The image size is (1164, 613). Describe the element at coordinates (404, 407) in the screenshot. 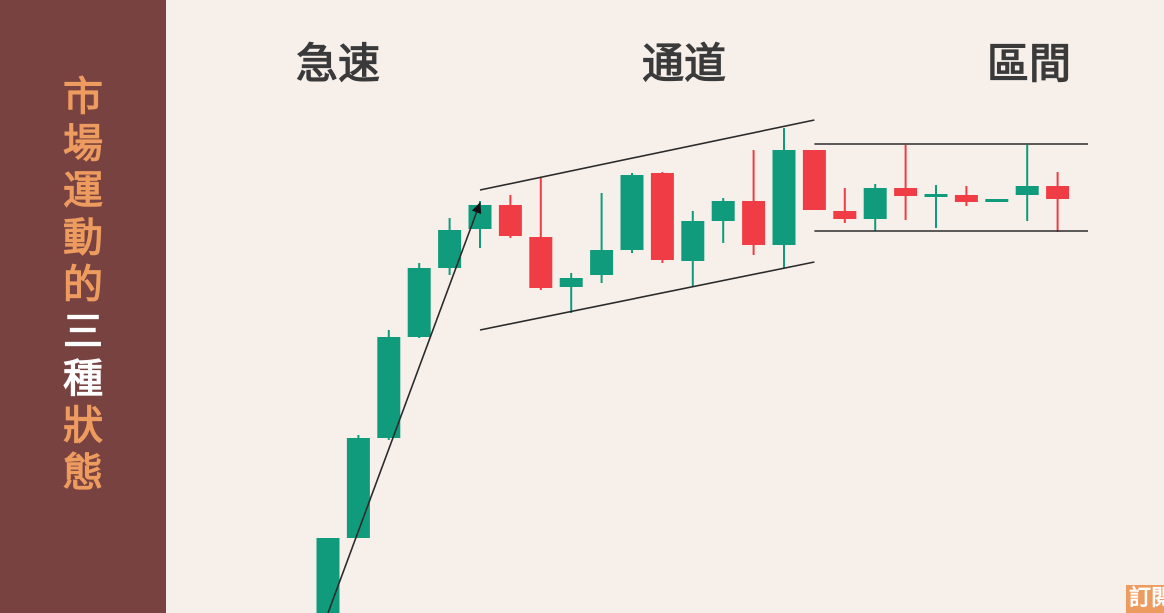

I see `trend-arrow` at that location.